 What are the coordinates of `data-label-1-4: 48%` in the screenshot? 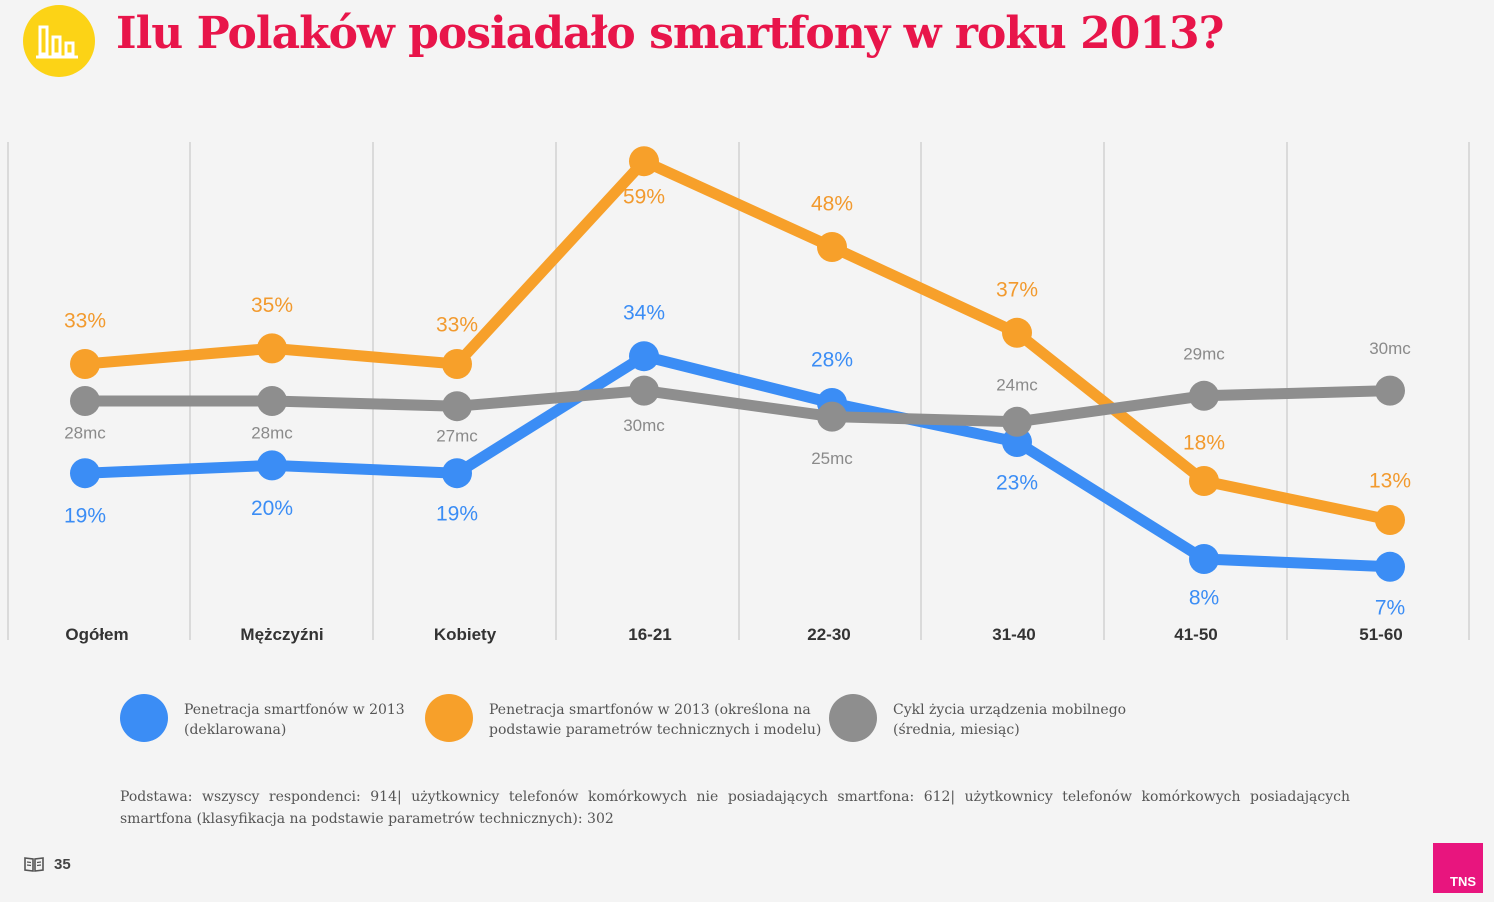 It's located at (832, 204).